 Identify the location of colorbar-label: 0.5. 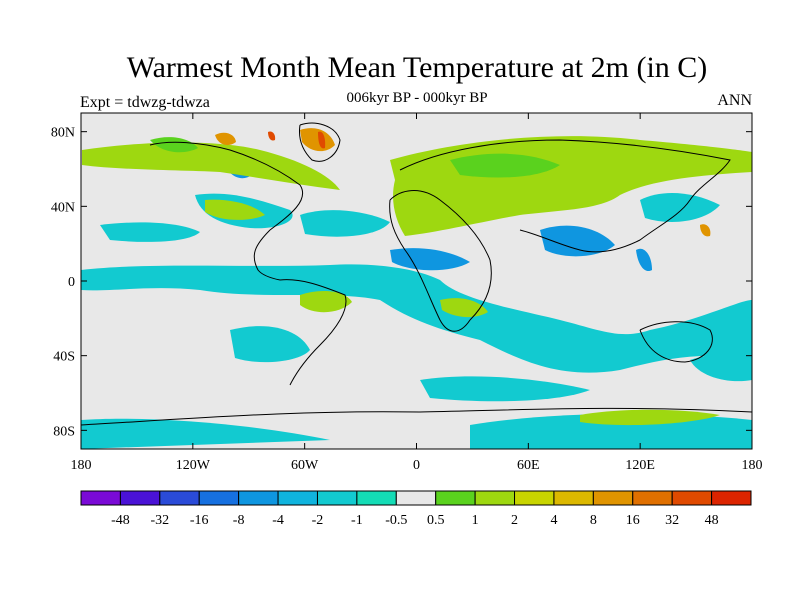
(436, 520).